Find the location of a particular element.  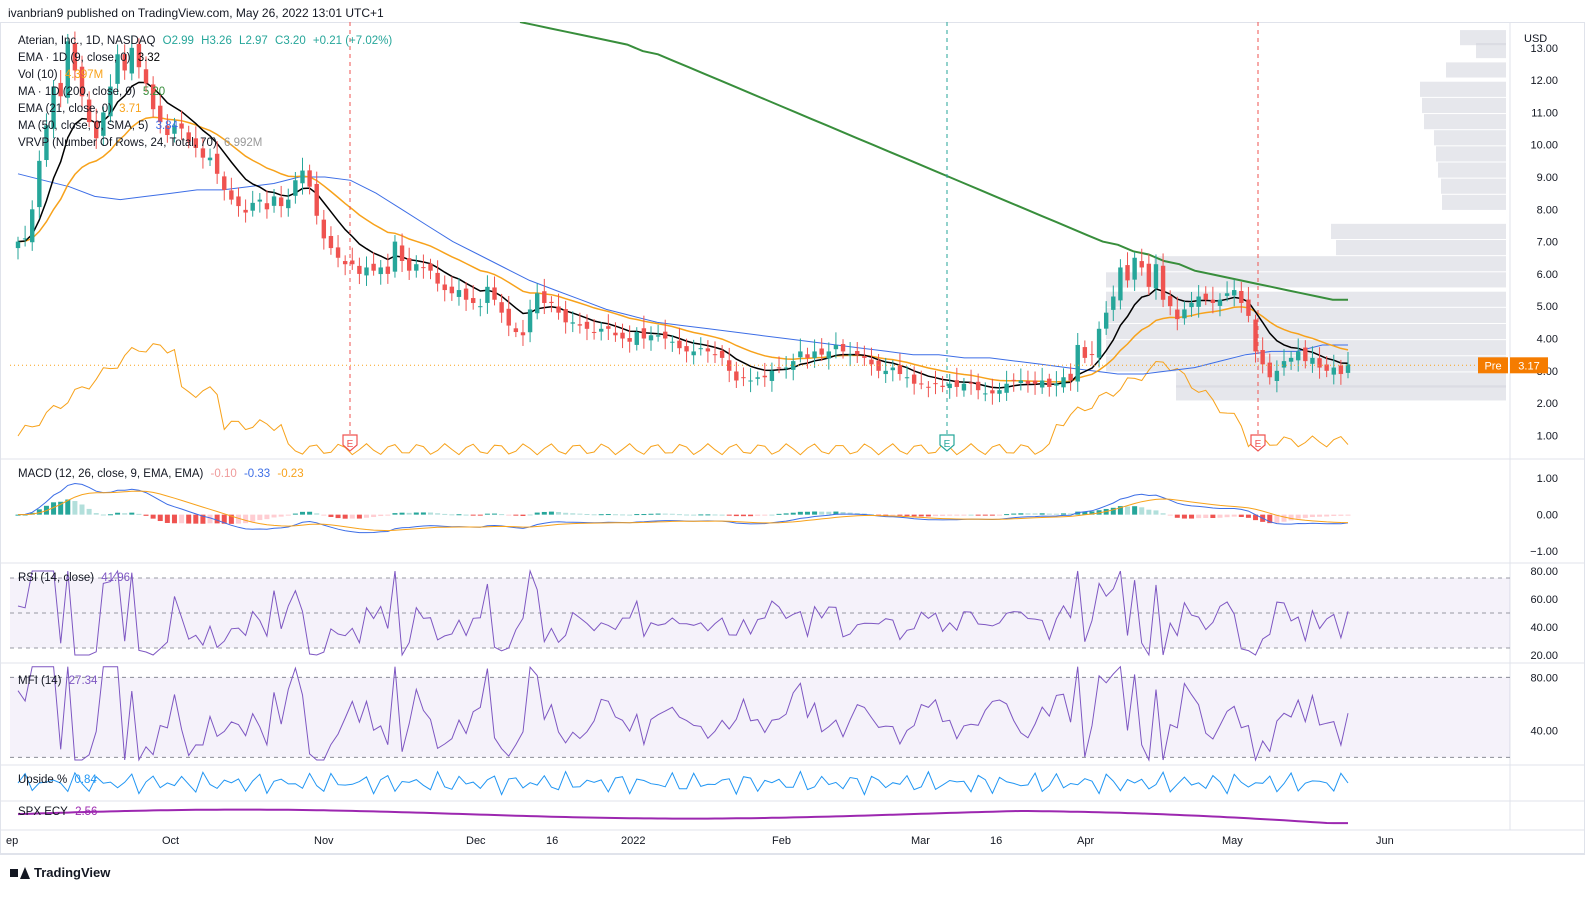

time-tick-label: Dec is located at coordinates (476, 841).